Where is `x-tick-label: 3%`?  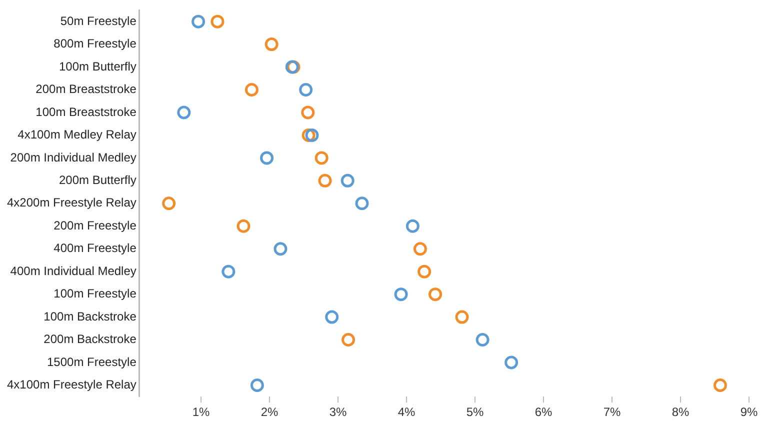 x-tick-label: 3% is located at coordinates (338, 412).